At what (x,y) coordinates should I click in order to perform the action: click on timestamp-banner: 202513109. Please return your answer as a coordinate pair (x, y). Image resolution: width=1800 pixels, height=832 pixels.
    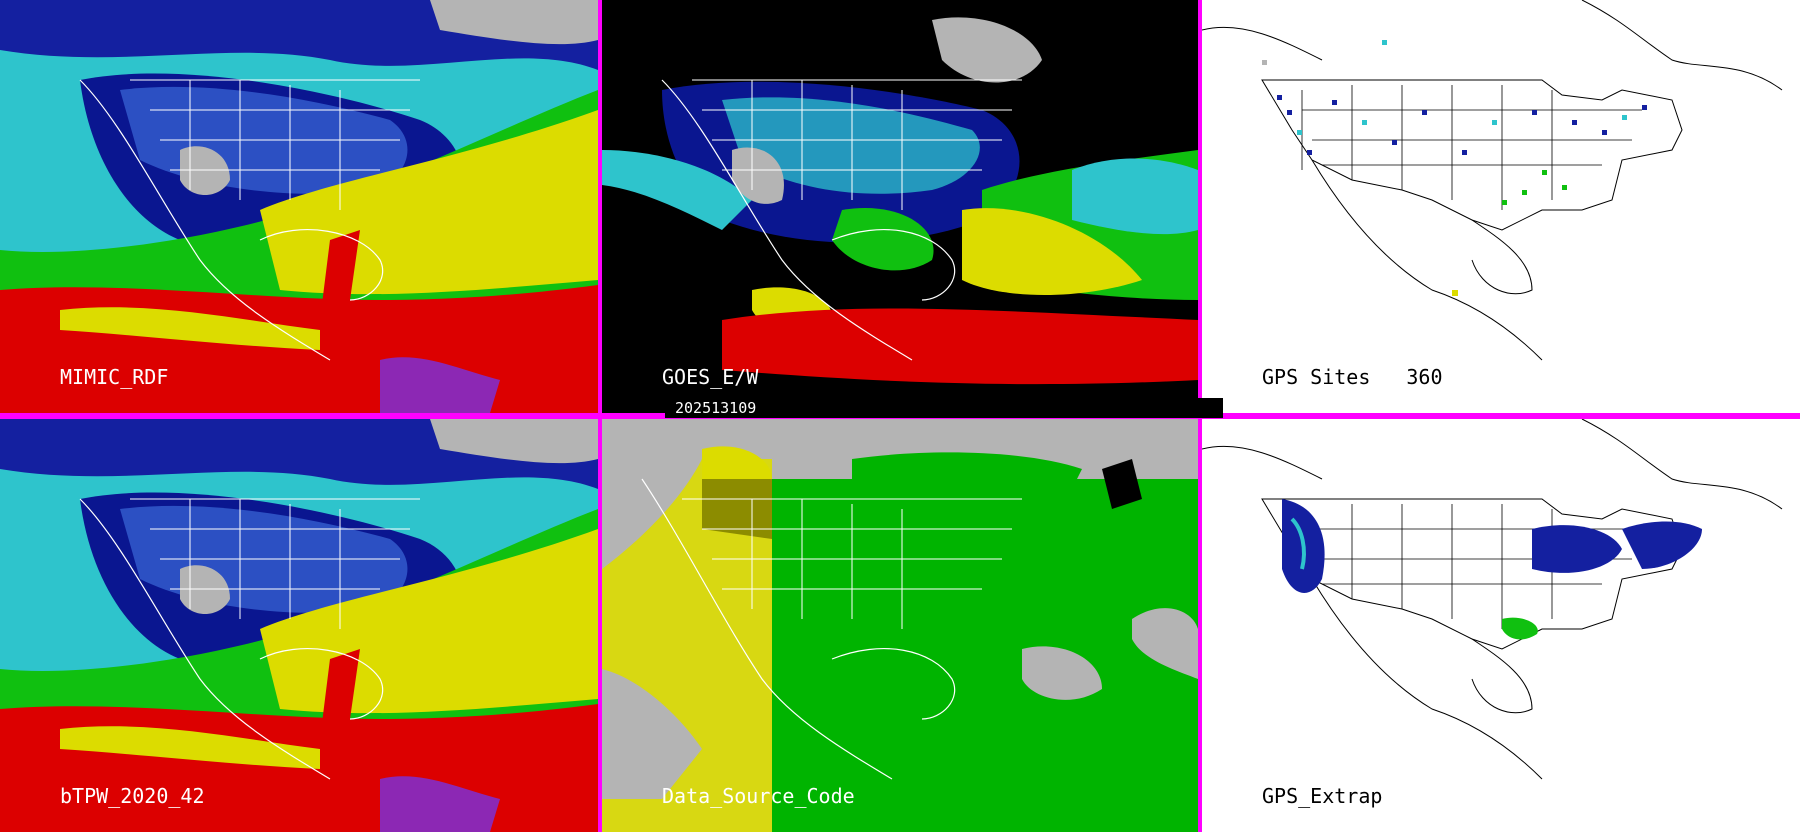
    Looking at the image, I should click on (944, 408).